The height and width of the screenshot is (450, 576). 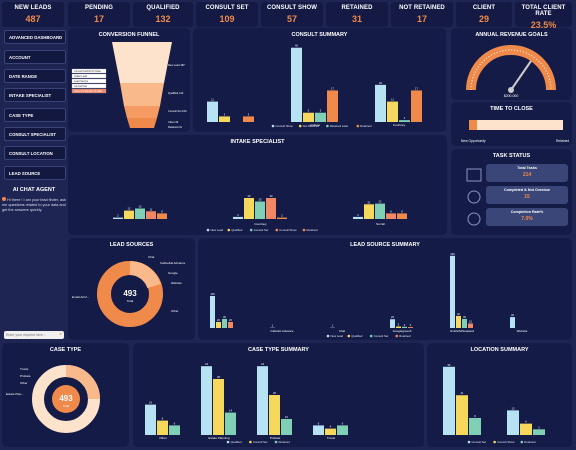 What do you see at coordinates (392, 100) in the screenshot?
I see `bar-value-label: 11` at bounding box center [392, 100].